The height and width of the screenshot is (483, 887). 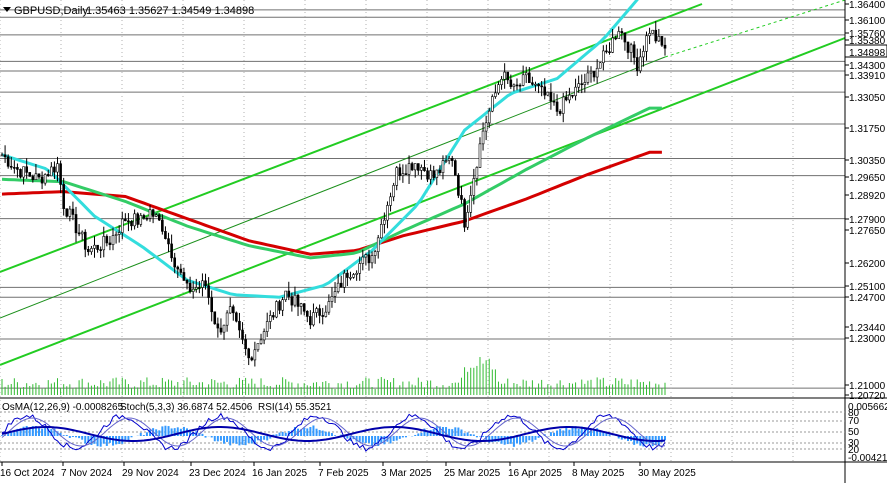 I want to click on stoch-label: Stoch(5,3,3) 36.6874 52.4506, so click(x=186, y=407).